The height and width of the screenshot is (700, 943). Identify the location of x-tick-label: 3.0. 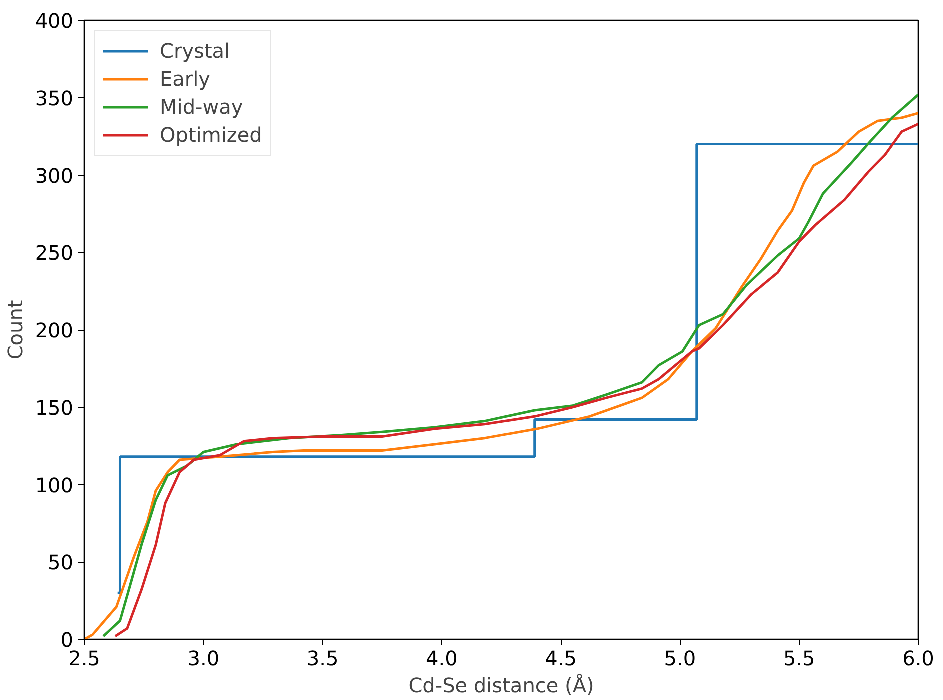
(204, 658).